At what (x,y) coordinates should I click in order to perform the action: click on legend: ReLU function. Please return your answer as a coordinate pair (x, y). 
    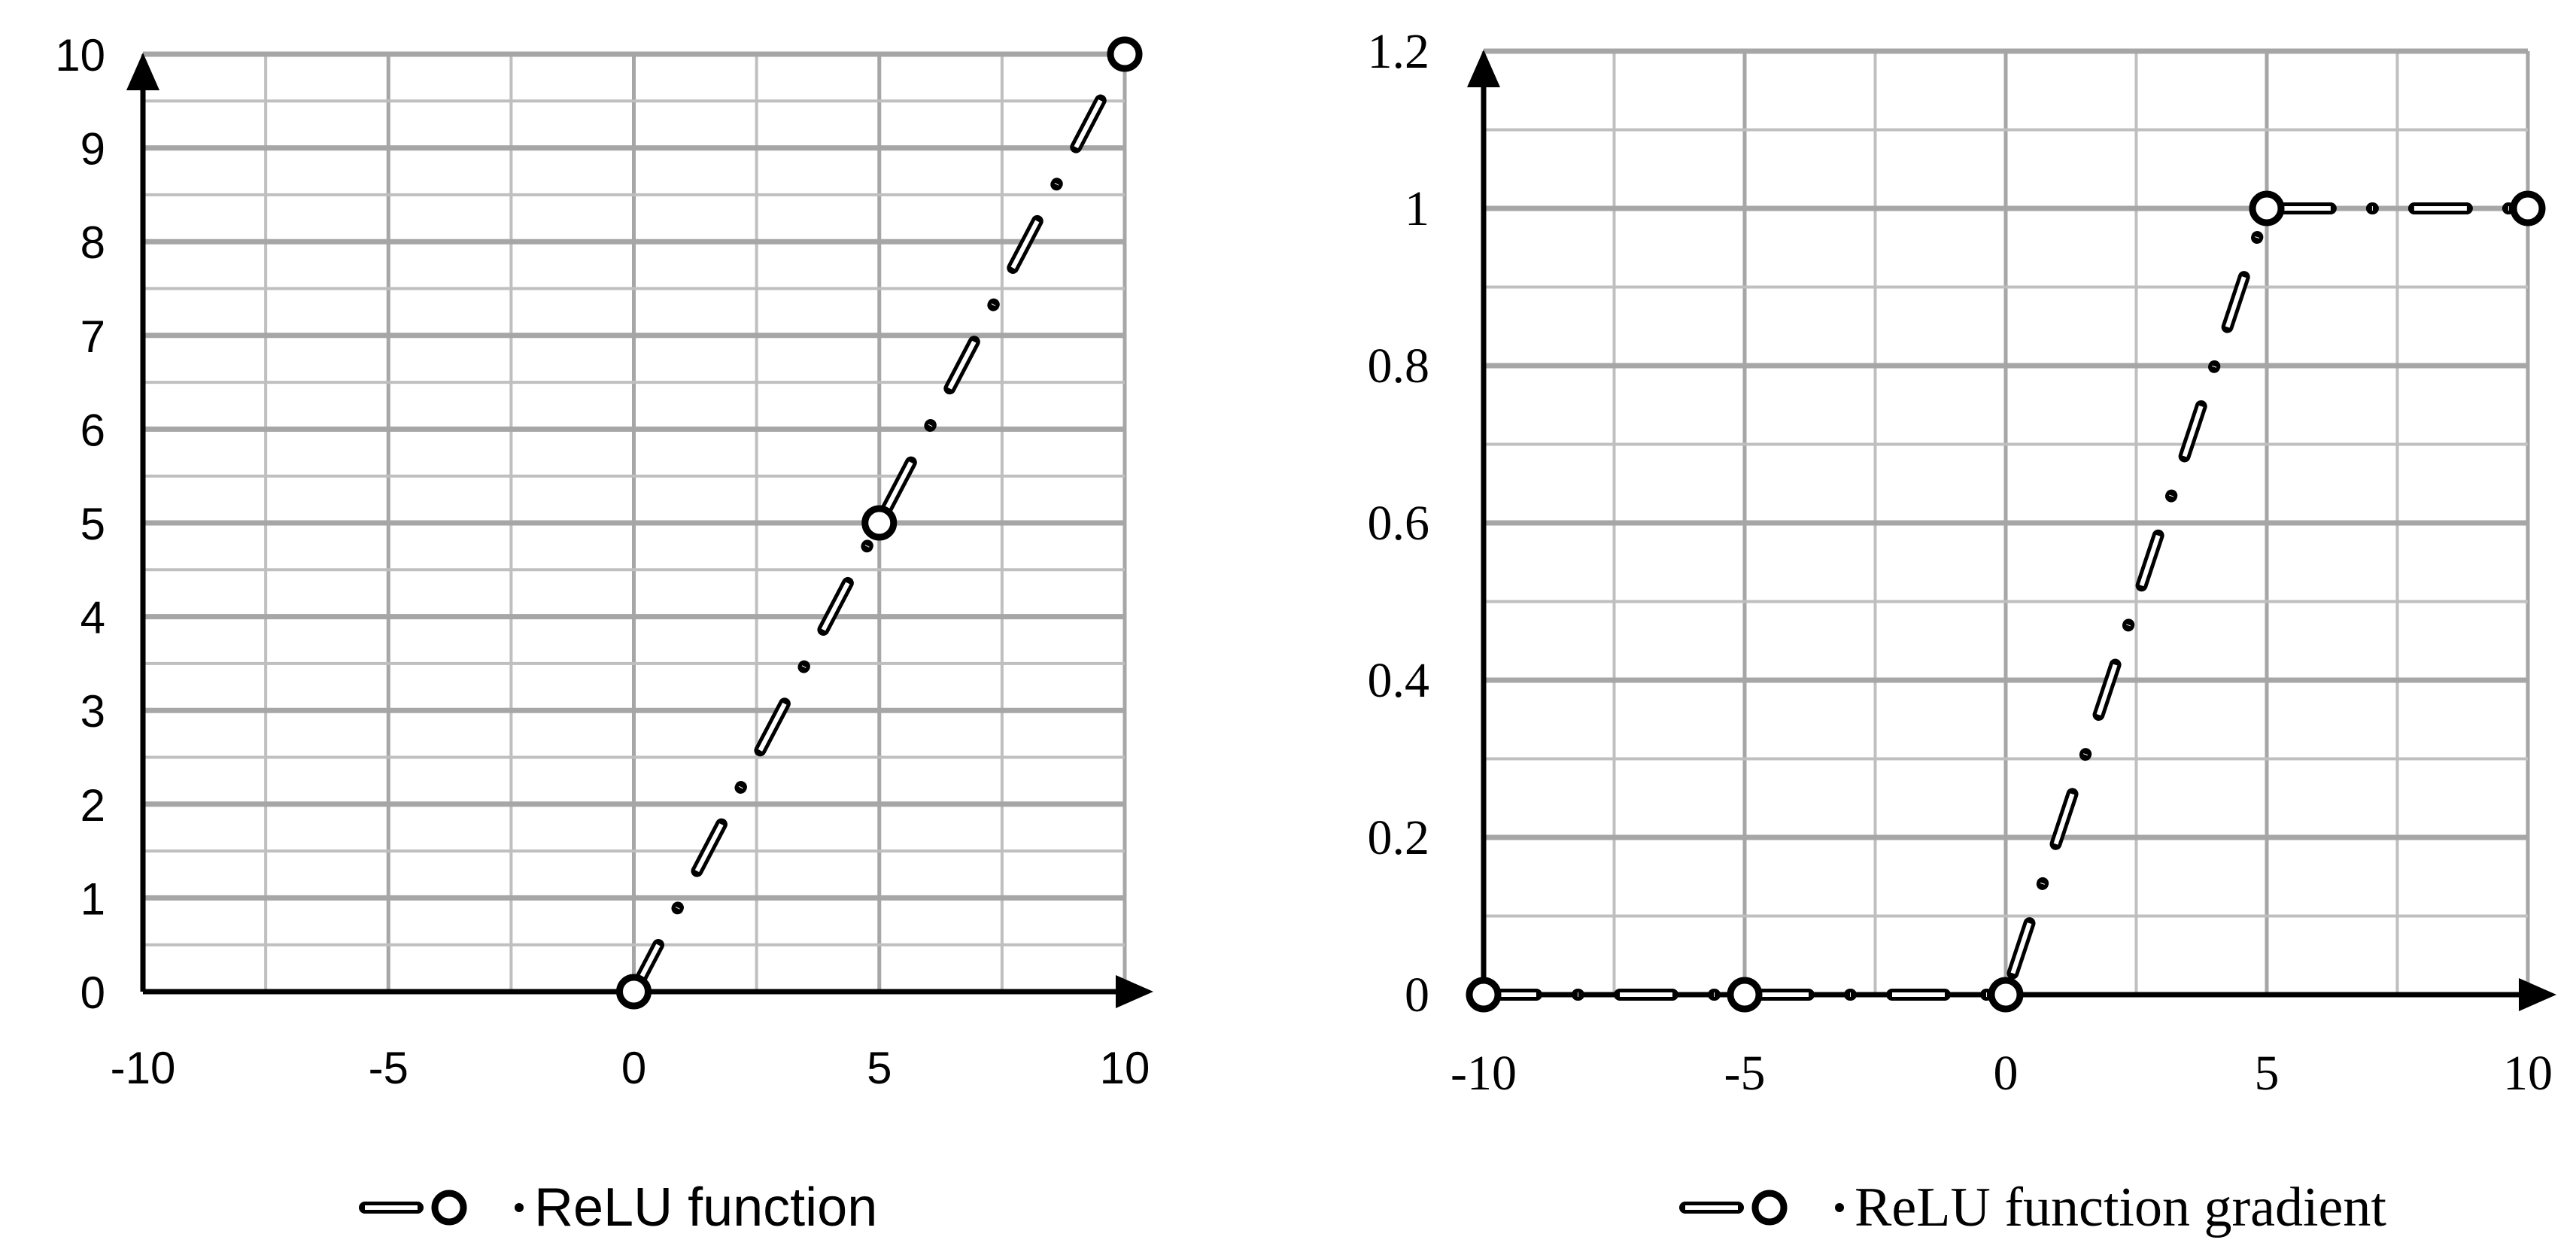
    Looking at the image, I should click on (618, 1207).